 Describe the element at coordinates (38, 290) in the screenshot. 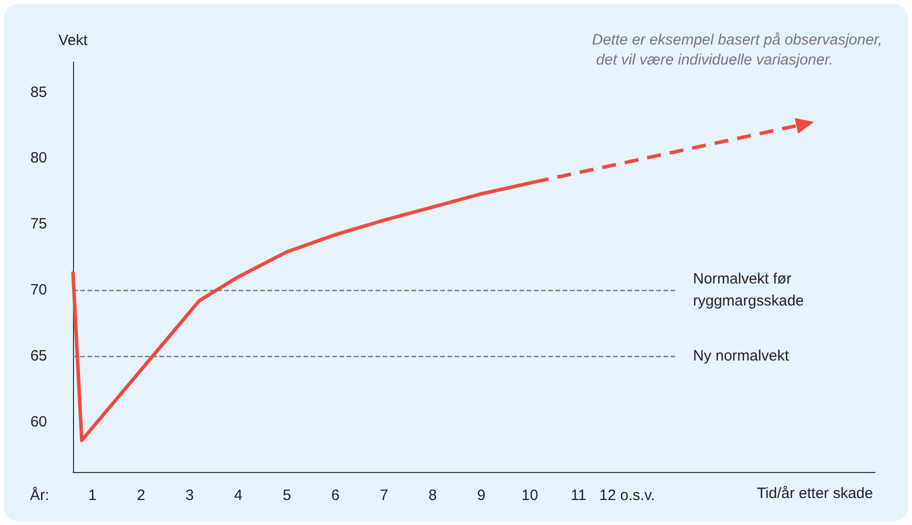

I see `y-tick-label: 70` at that location.